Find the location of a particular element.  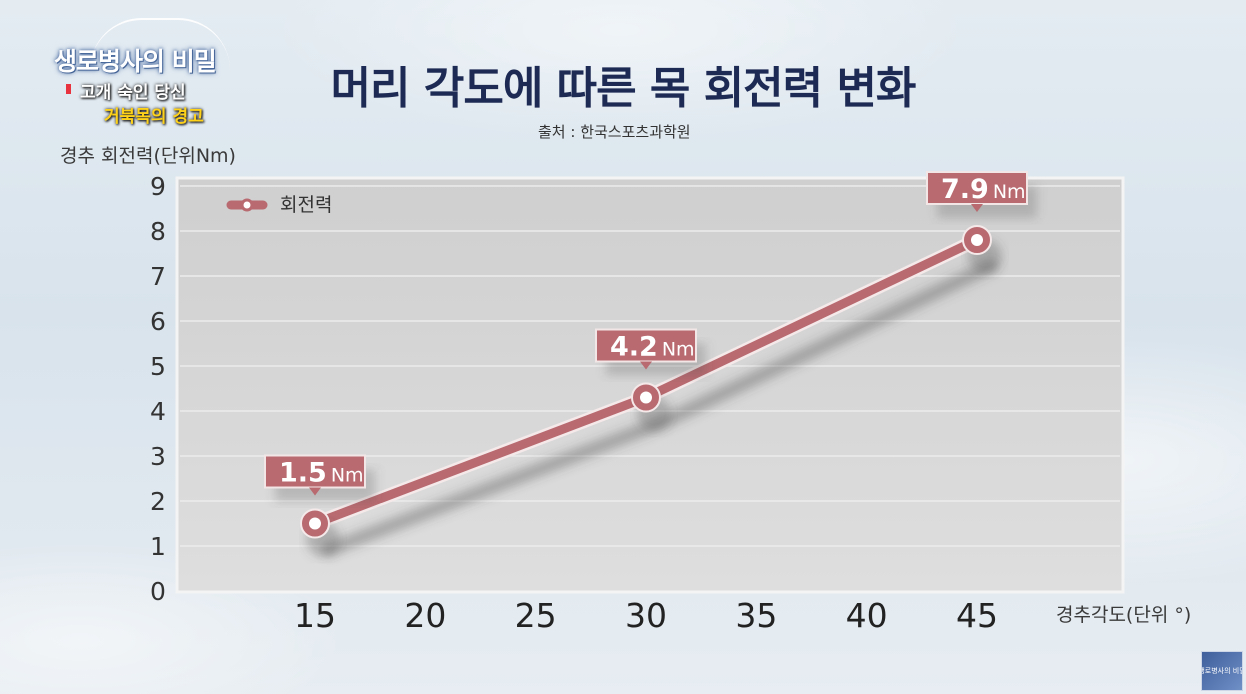

y-tick-label-9: 9 is located at coordinates (158, 186).